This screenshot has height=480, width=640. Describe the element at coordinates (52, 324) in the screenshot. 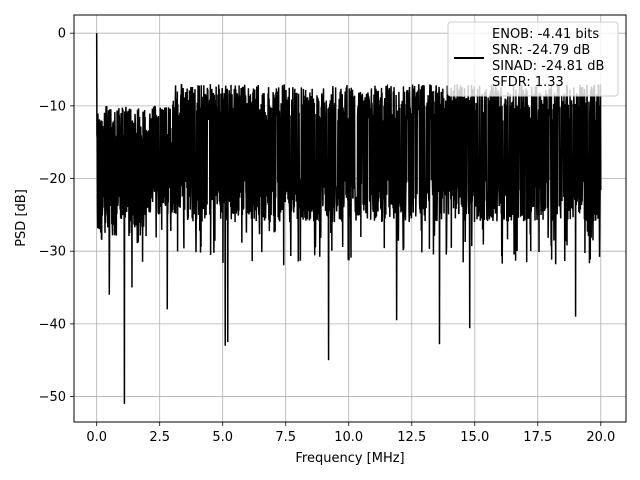

I see `y-tick-label: −40` at that location.